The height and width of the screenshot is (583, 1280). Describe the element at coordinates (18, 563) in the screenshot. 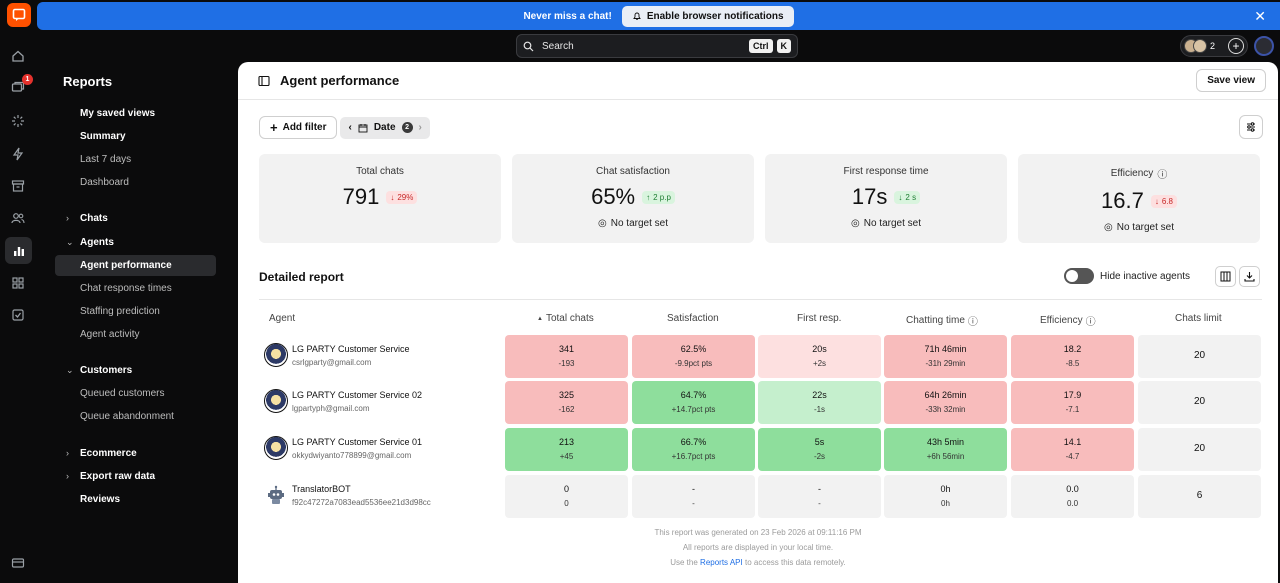

I see `billing-icon` at that location.